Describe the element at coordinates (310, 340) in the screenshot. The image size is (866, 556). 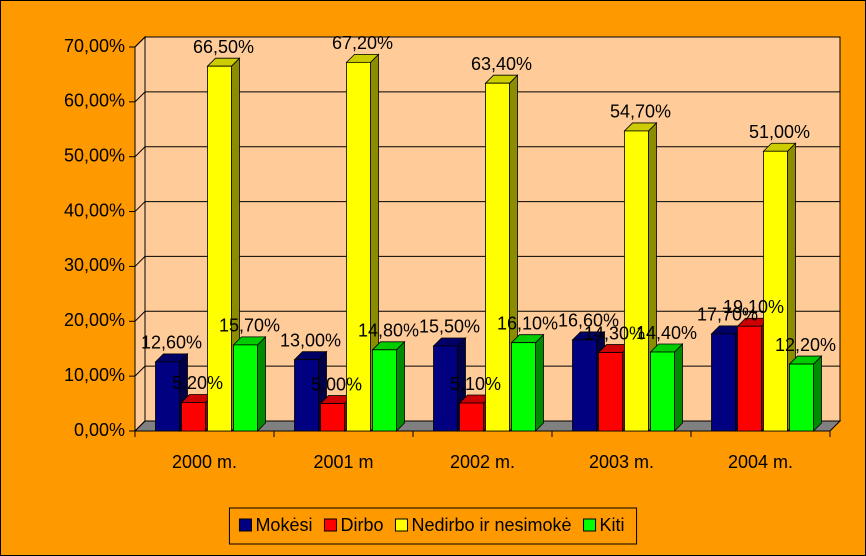
I see `value-label: 13,00%` at that location.